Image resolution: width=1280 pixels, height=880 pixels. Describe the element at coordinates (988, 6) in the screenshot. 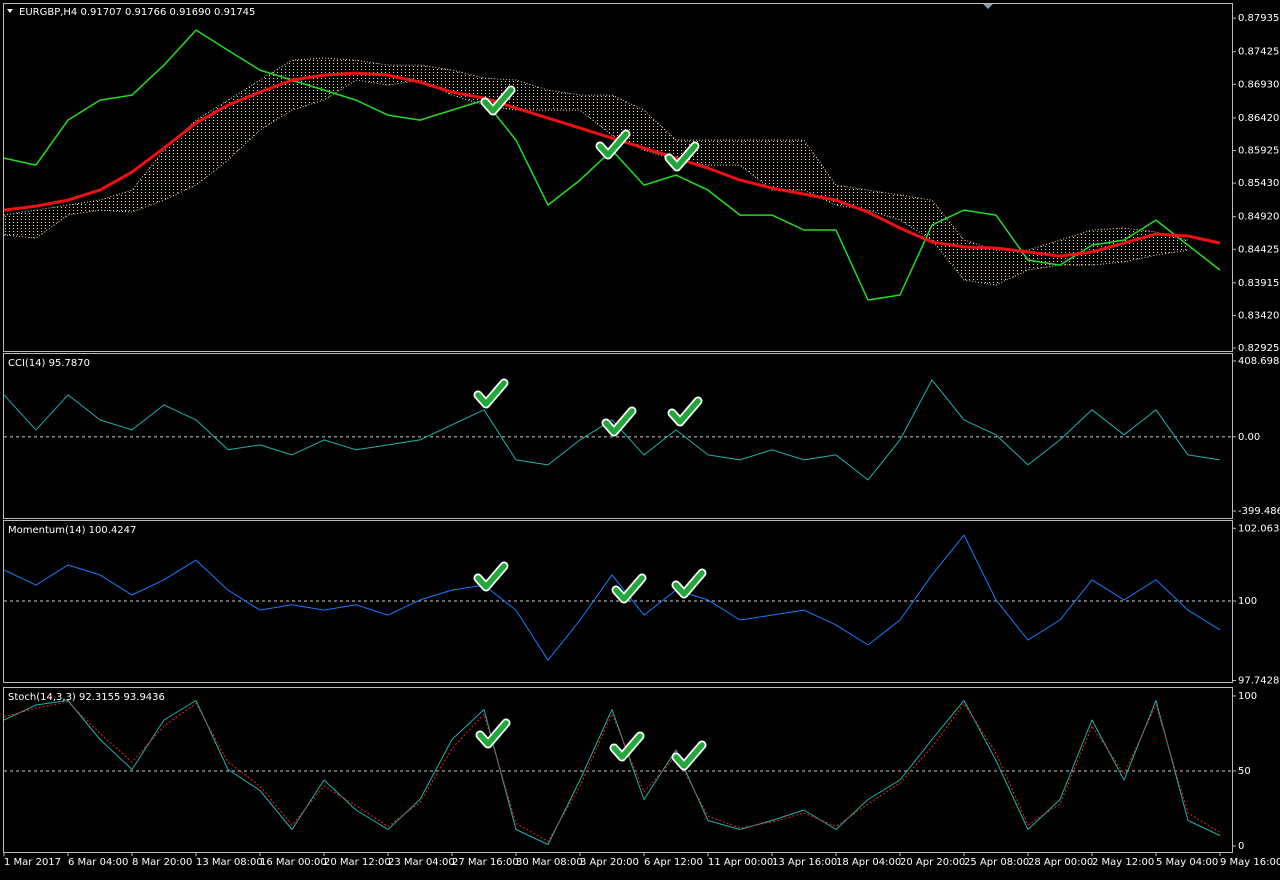

I see `scroll-marker` at that location.